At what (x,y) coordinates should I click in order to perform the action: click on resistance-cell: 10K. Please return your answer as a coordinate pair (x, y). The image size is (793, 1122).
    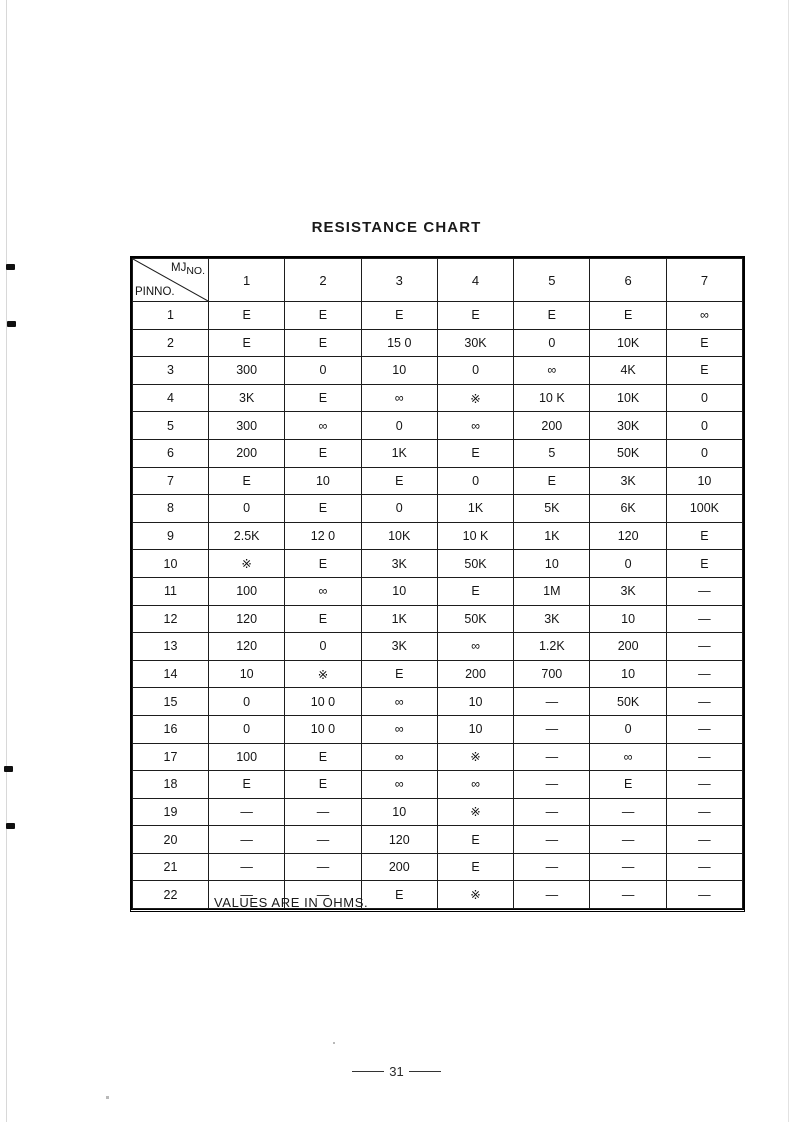
    Looking at the image, I should click on (399, 536).